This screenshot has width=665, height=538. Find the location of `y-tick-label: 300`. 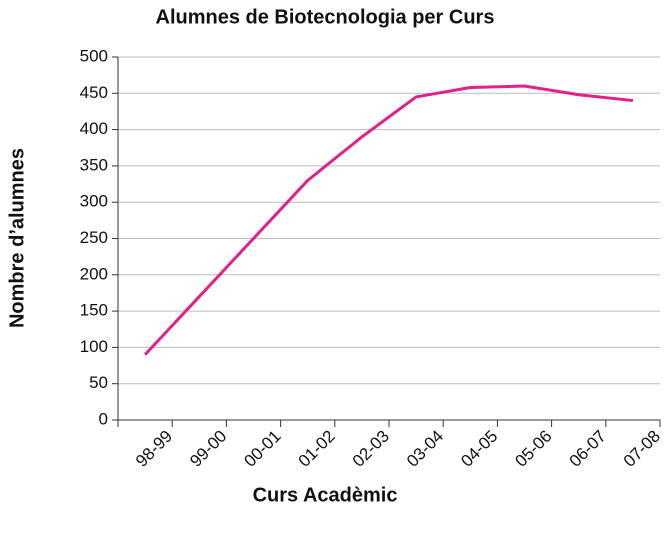

y-tick-label: 300 is located at coordinates (94, 201).